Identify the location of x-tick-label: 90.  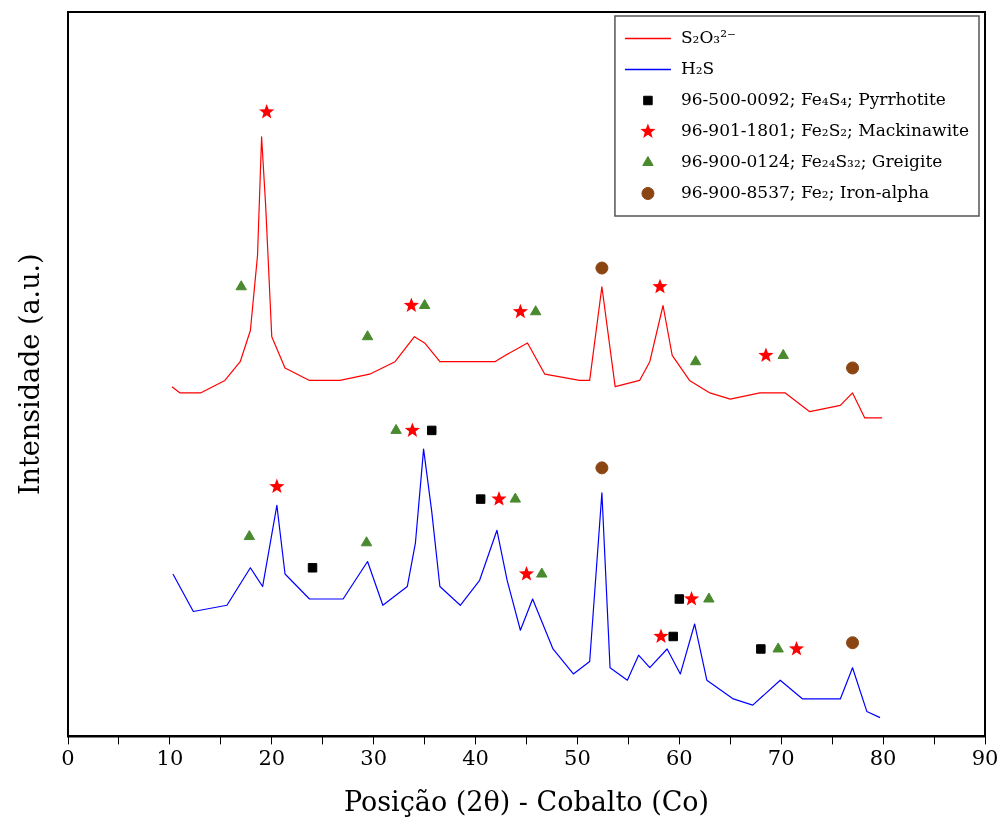
(985, 758).